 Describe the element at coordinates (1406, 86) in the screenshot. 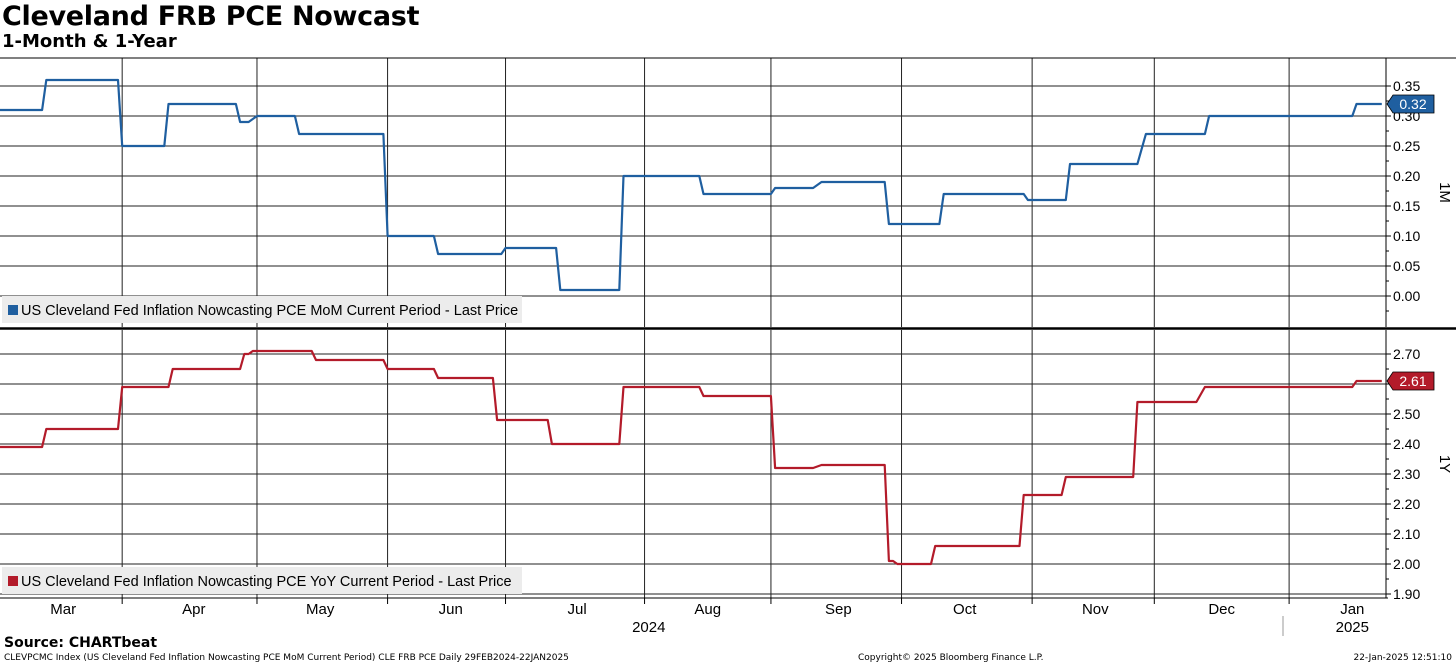

I see `y-tick-label: 0.35` at that location.